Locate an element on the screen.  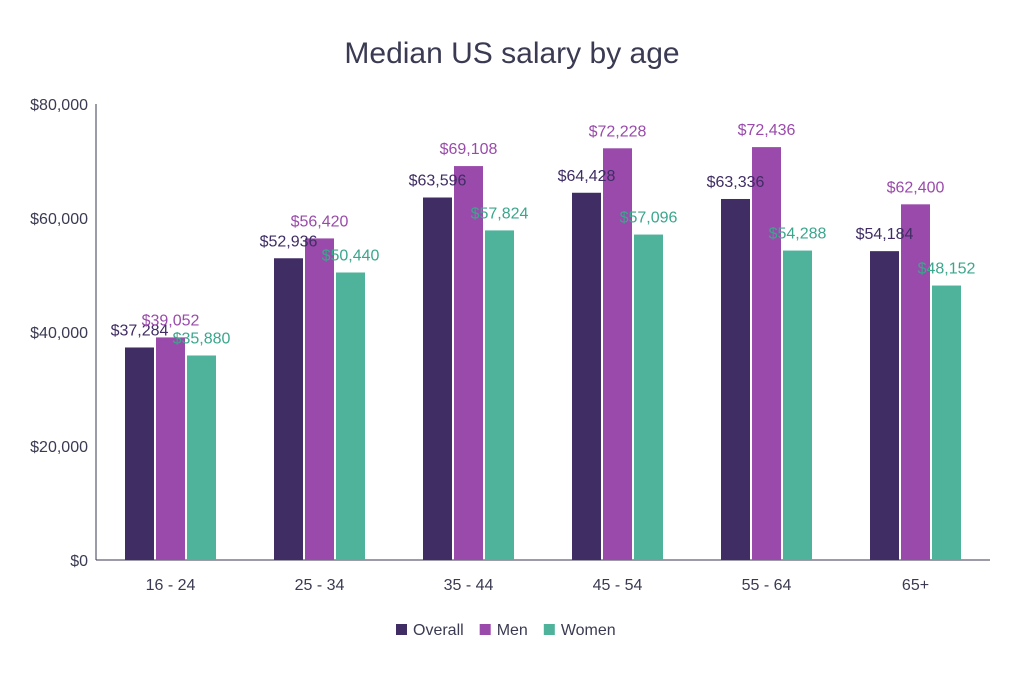
x-axis: 16 - 24 25 - 34 35 - 44 45 - 54 55 - 64 65+ is located at coordinates (543, 576).